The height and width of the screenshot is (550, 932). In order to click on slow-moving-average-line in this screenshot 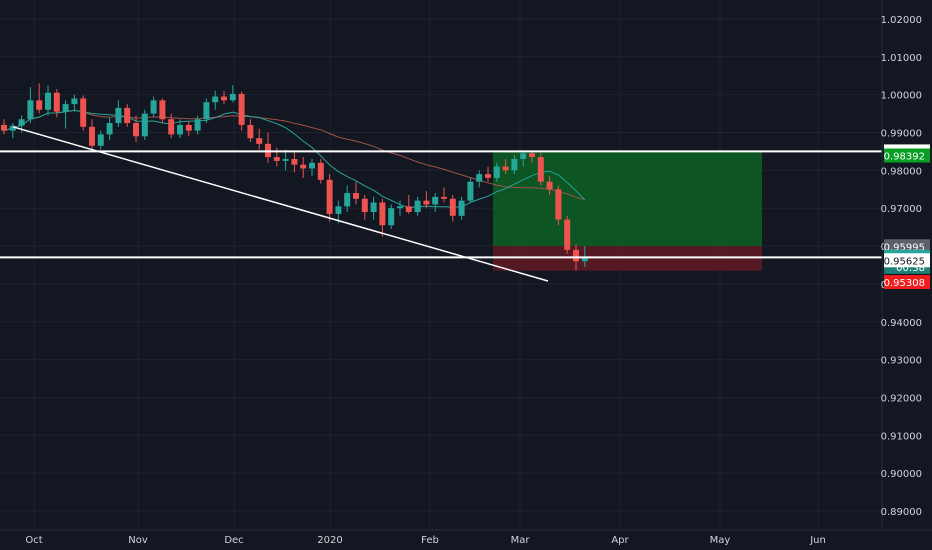, I will do `click(294, 155)`.